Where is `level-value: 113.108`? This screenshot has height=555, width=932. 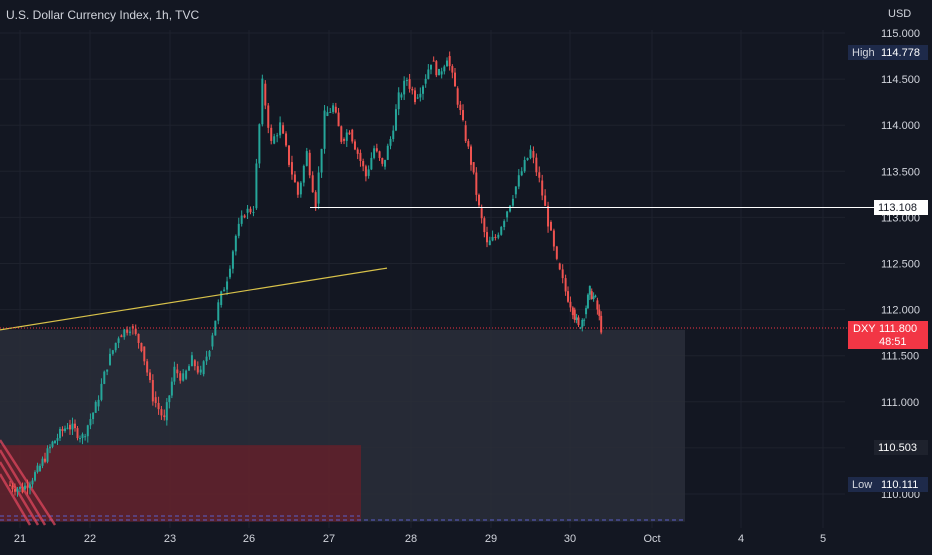 level-value: 113.108 is located at coordinates (897, 208).